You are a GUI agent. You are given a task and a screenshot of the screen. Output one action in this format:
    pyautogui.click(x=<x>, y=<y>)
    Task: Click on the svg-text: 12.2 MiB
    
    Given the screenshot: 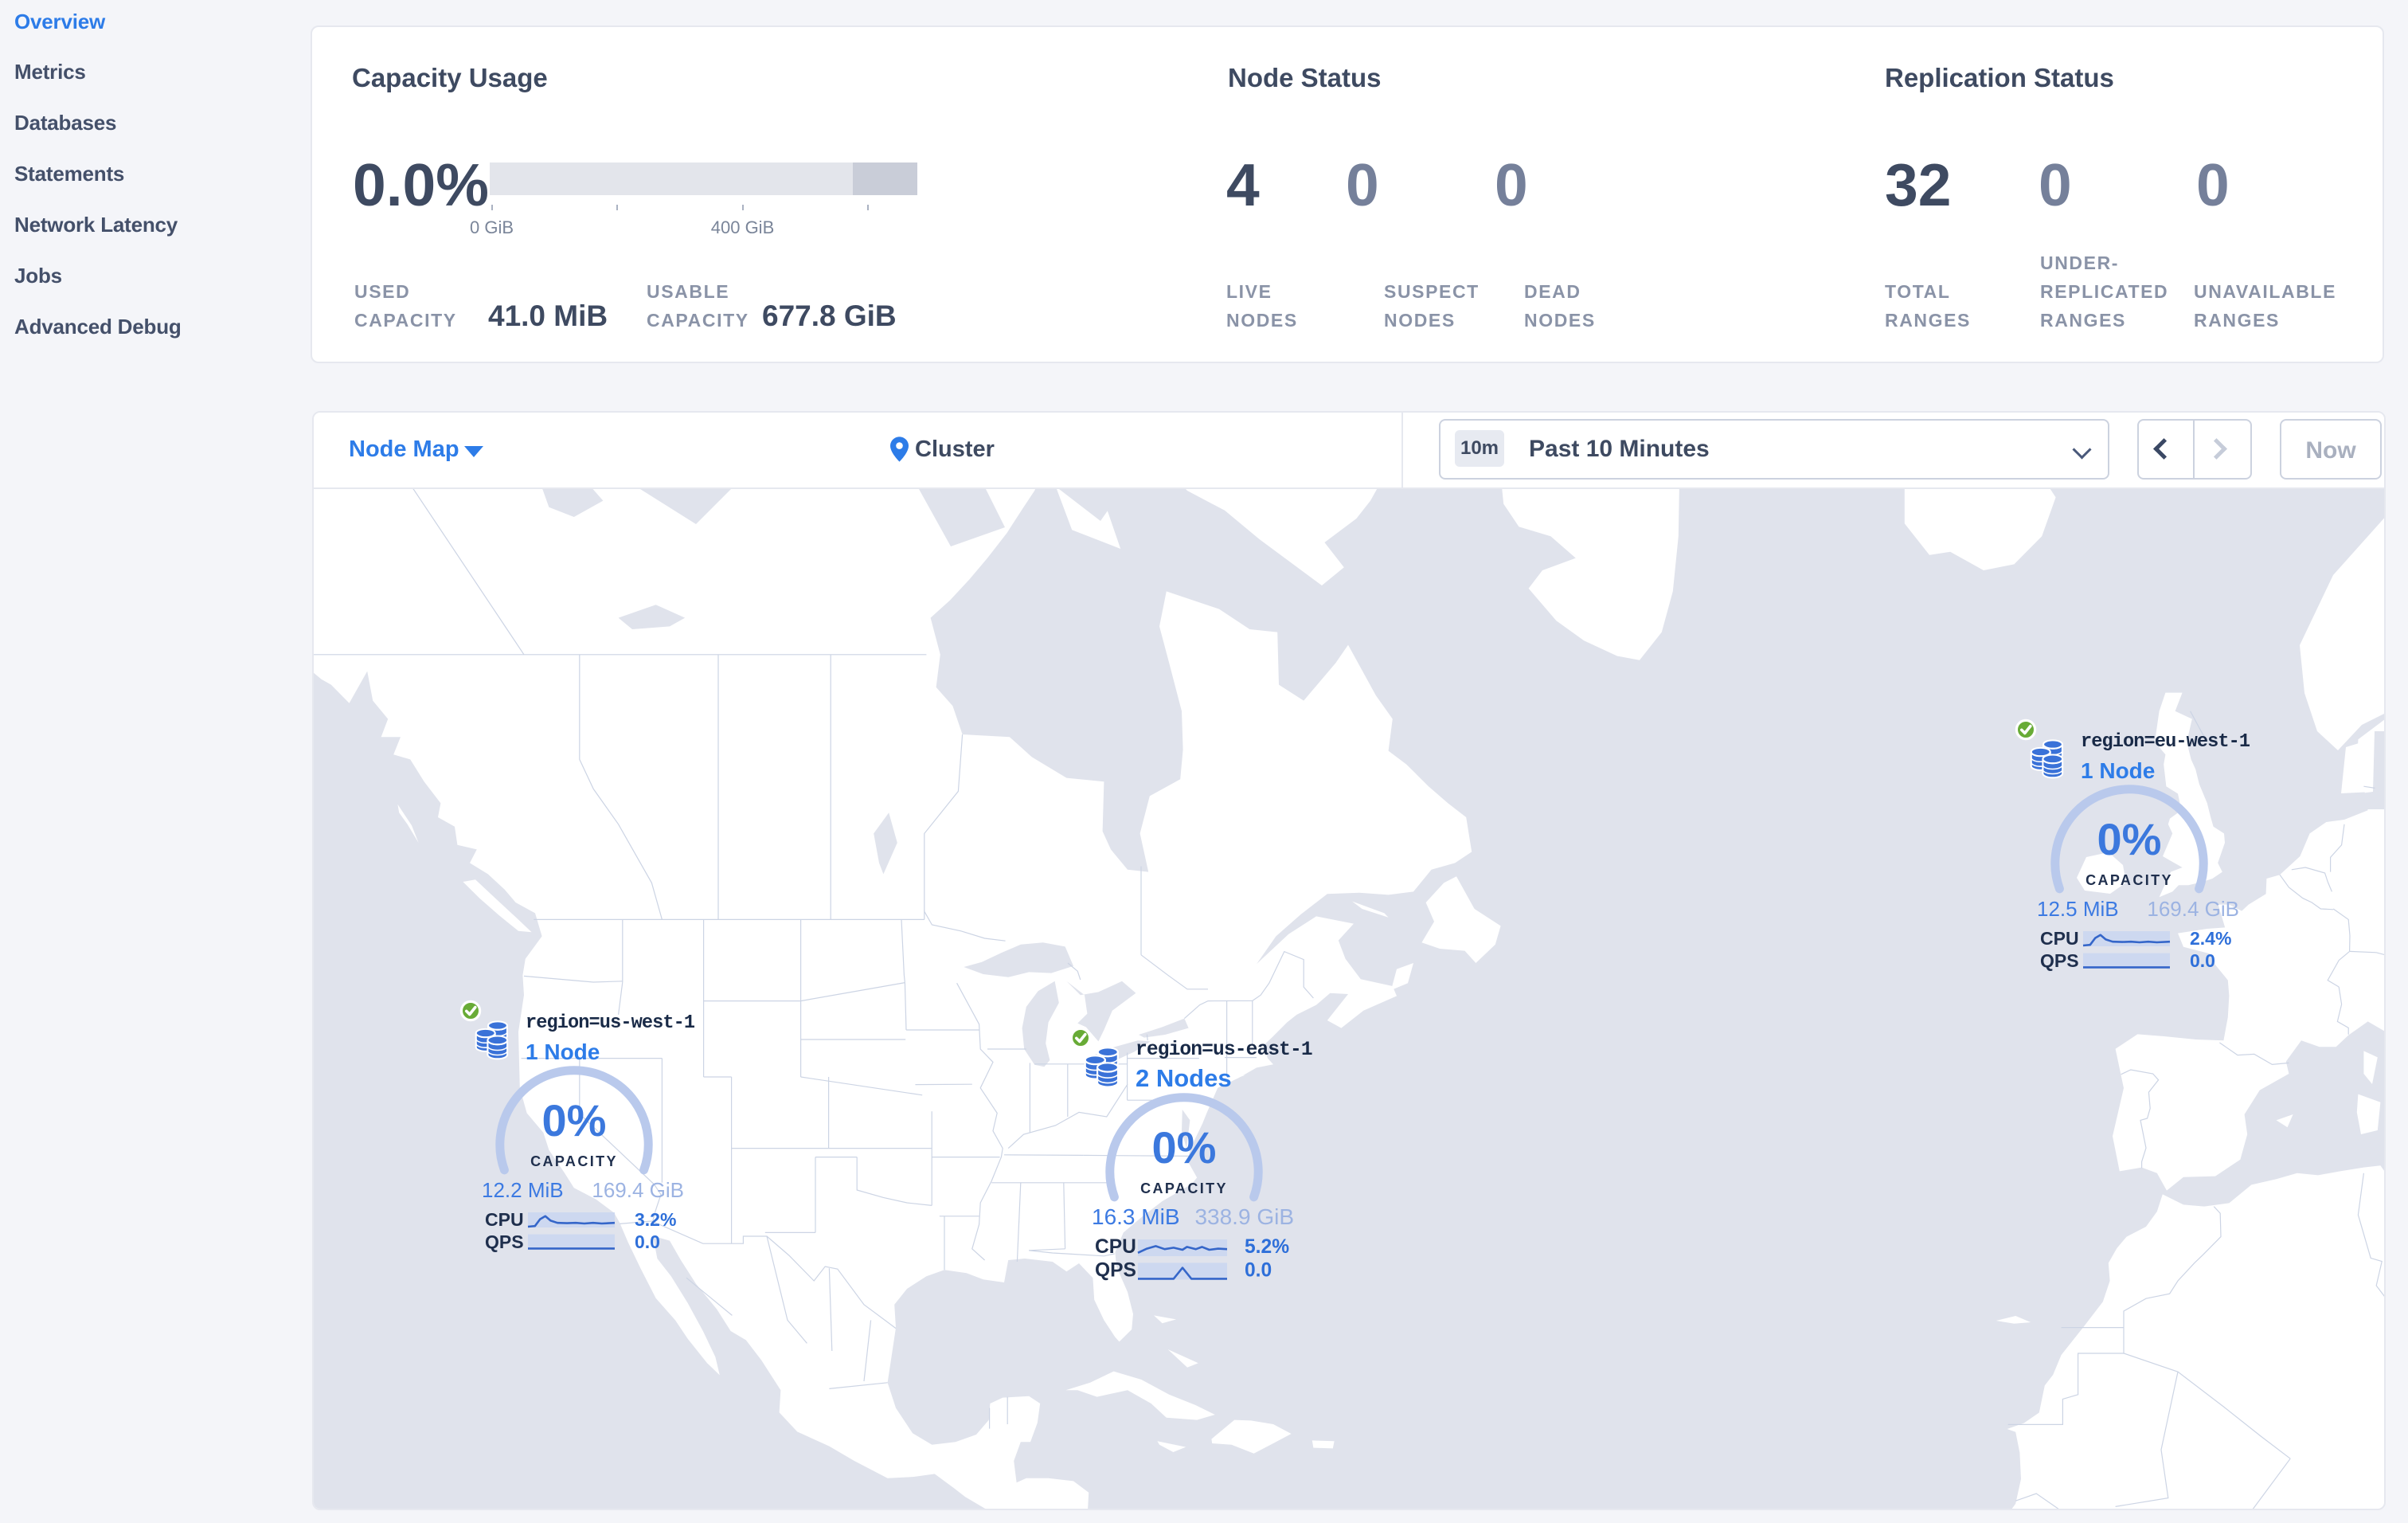 What is the action you would take?
    pyautogui.click(x=523, y=1190)
    